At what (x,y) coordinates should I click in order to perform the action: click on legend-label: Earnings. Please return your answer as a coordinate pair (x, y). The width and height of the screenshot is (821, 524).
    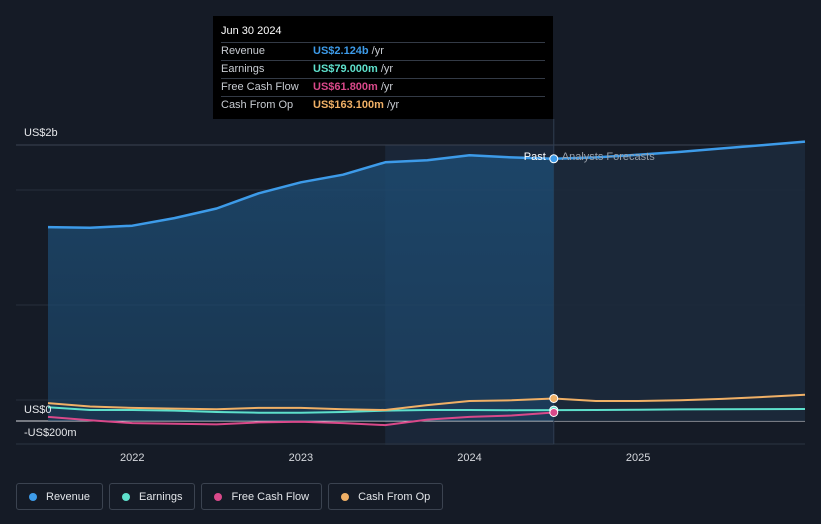
    Looking at the image, I should click on (161, 496).